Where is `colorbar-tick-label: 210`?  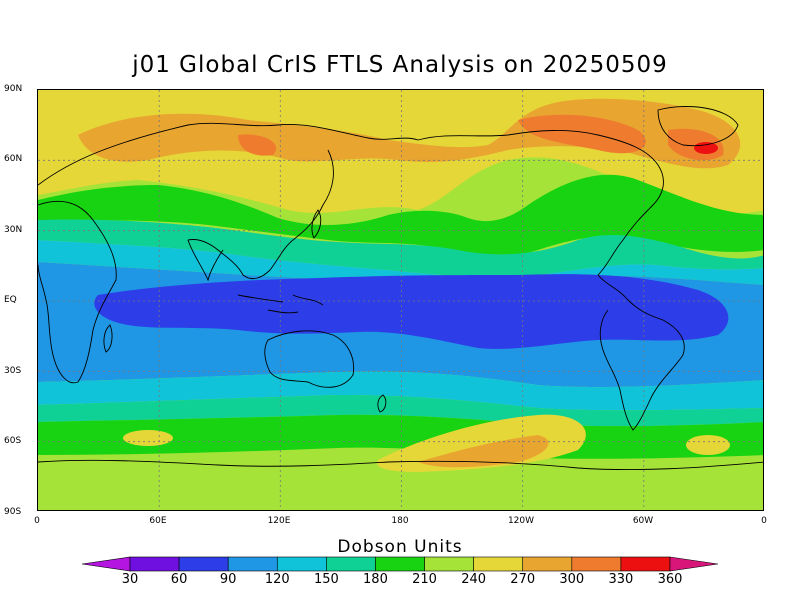 colorbar-tick-label: 210 is located at coordinates (424, 579).